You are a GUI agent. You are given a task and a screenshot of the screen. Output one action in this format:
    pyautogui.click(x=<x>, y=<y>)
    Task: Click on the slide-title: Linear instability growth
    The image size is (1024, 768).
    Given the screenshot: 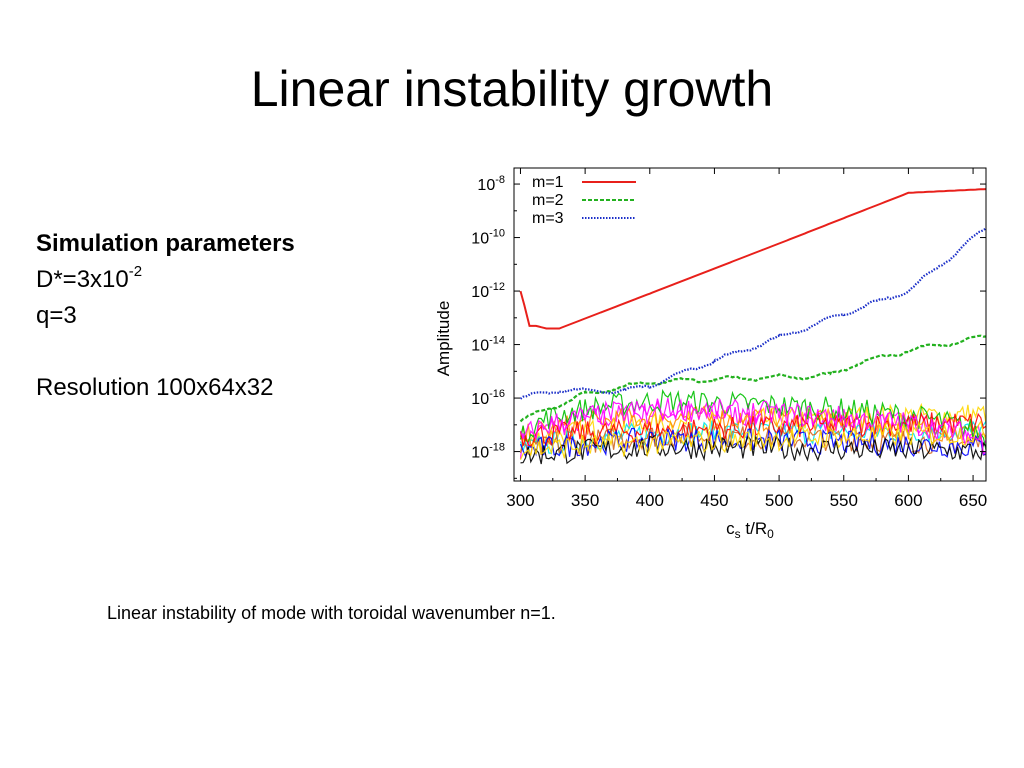 What is the action you would take?
    pyautogui.click(x=512, y=89)
    